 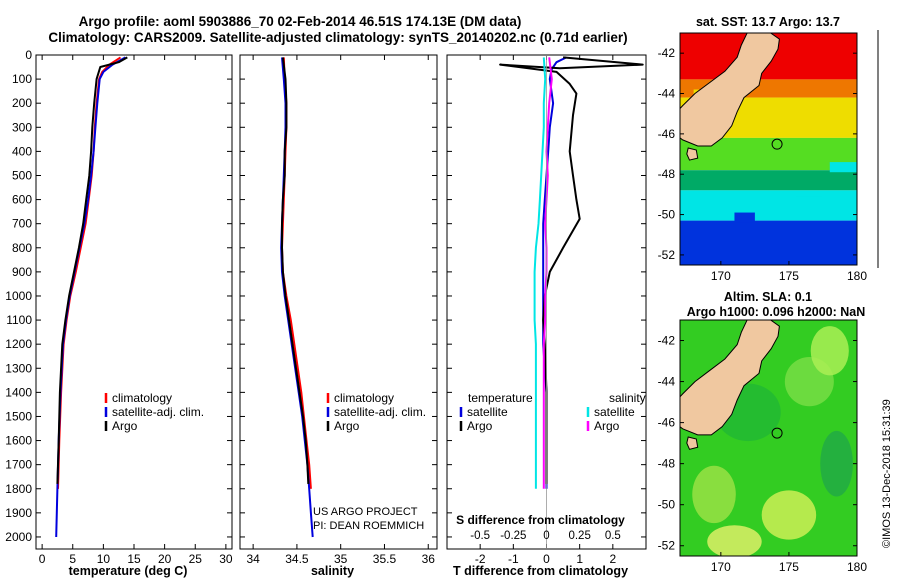 I want to click on y-tick-label: 900, so click(x=22, y=272).